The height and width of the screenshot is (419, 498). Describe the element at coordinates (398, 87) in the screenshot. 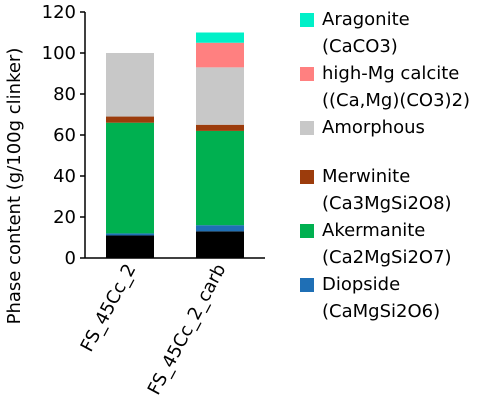

I see `legend-item-high-mg-calcite: high-Mg calcite ((Ca,Mg)(CO3)2)` at that location.